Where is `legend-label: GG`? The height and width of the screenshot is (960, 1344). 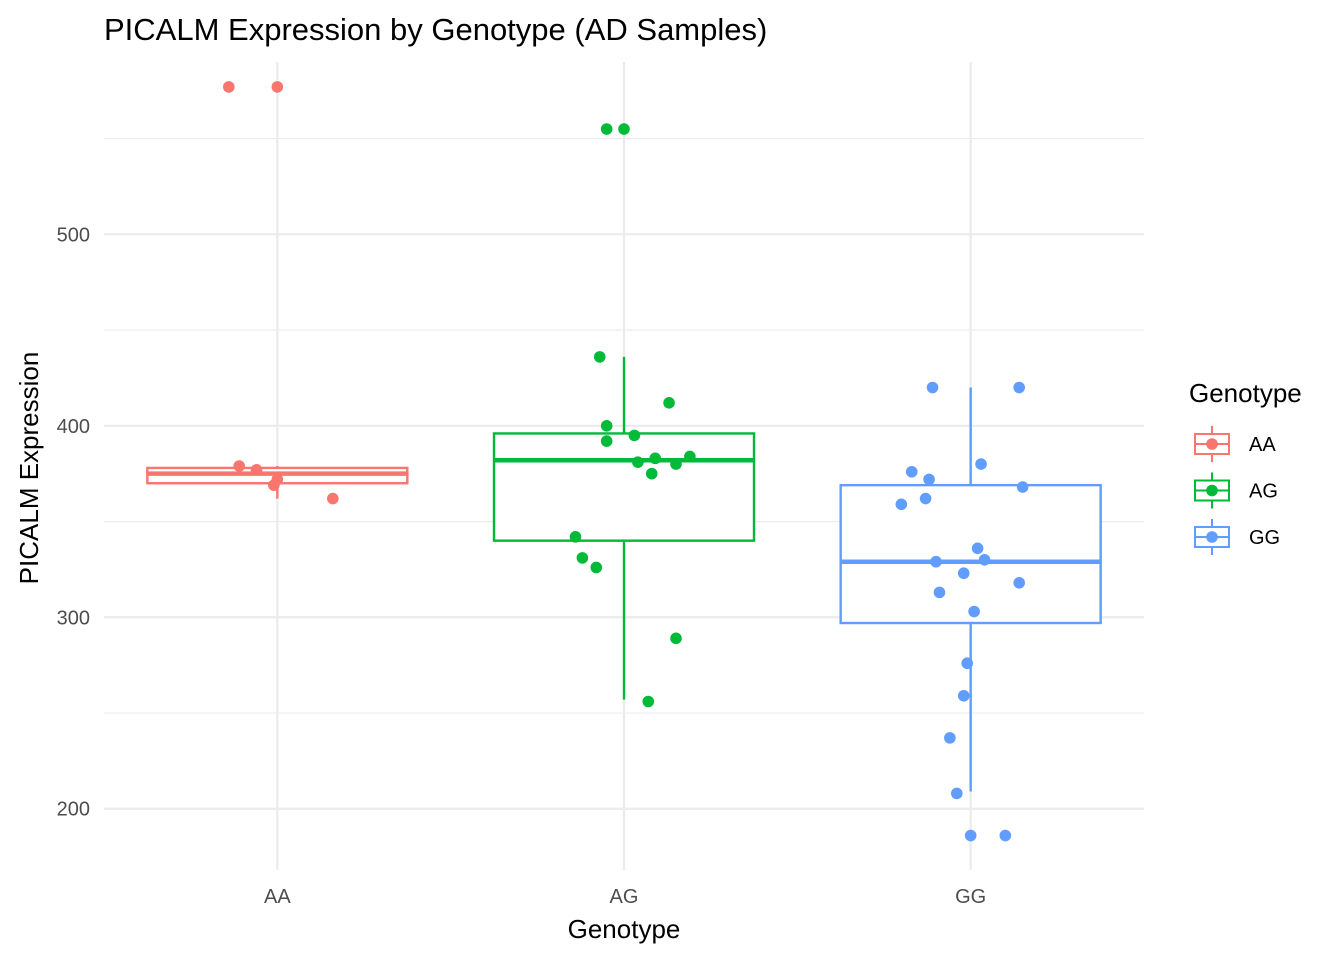 legend-label: GG is located at coordinates (1264, 538).